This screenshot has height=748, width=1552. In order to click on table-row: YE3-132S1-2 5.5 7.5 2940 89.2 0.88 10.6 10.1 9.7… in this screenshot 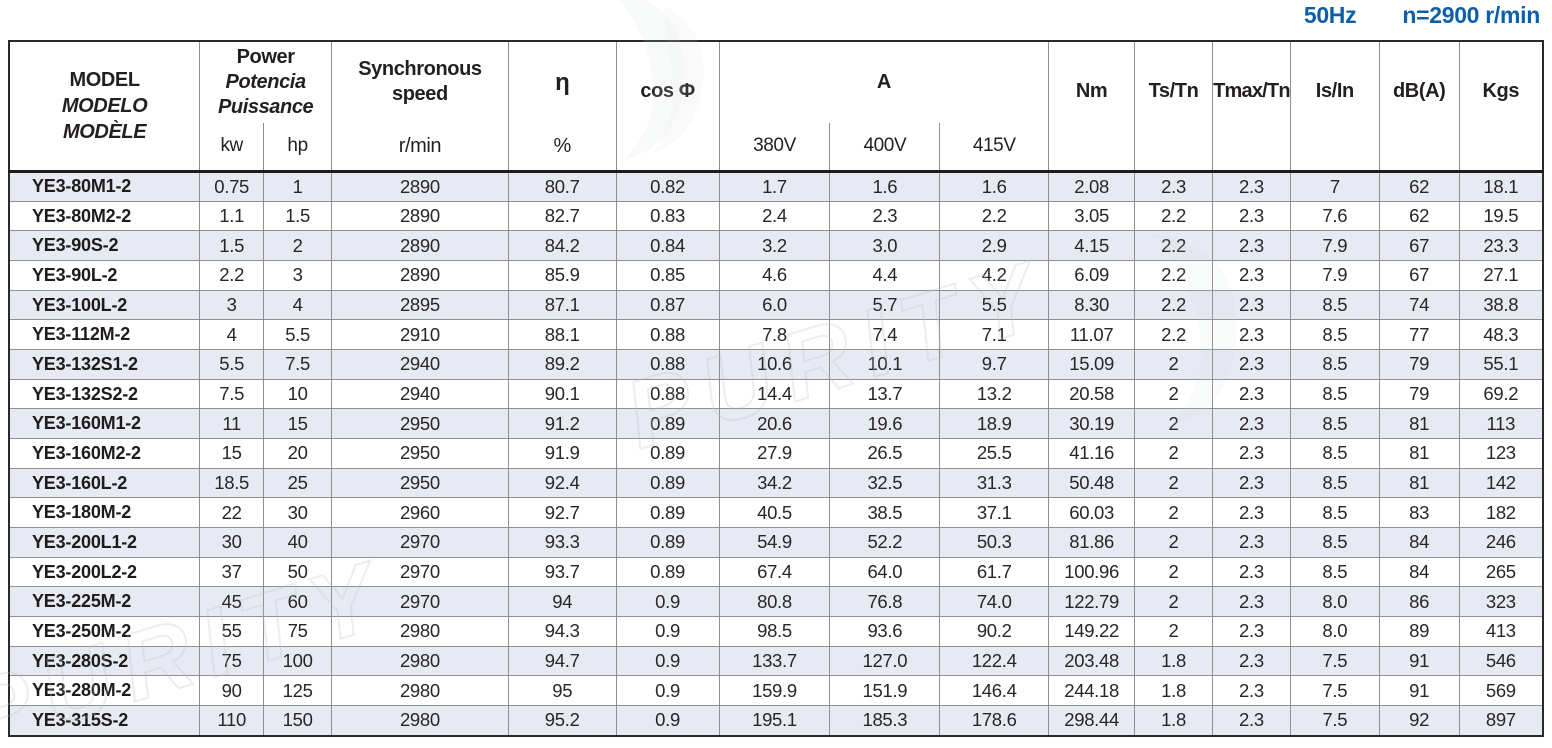, I will do `click(776, 364)`.